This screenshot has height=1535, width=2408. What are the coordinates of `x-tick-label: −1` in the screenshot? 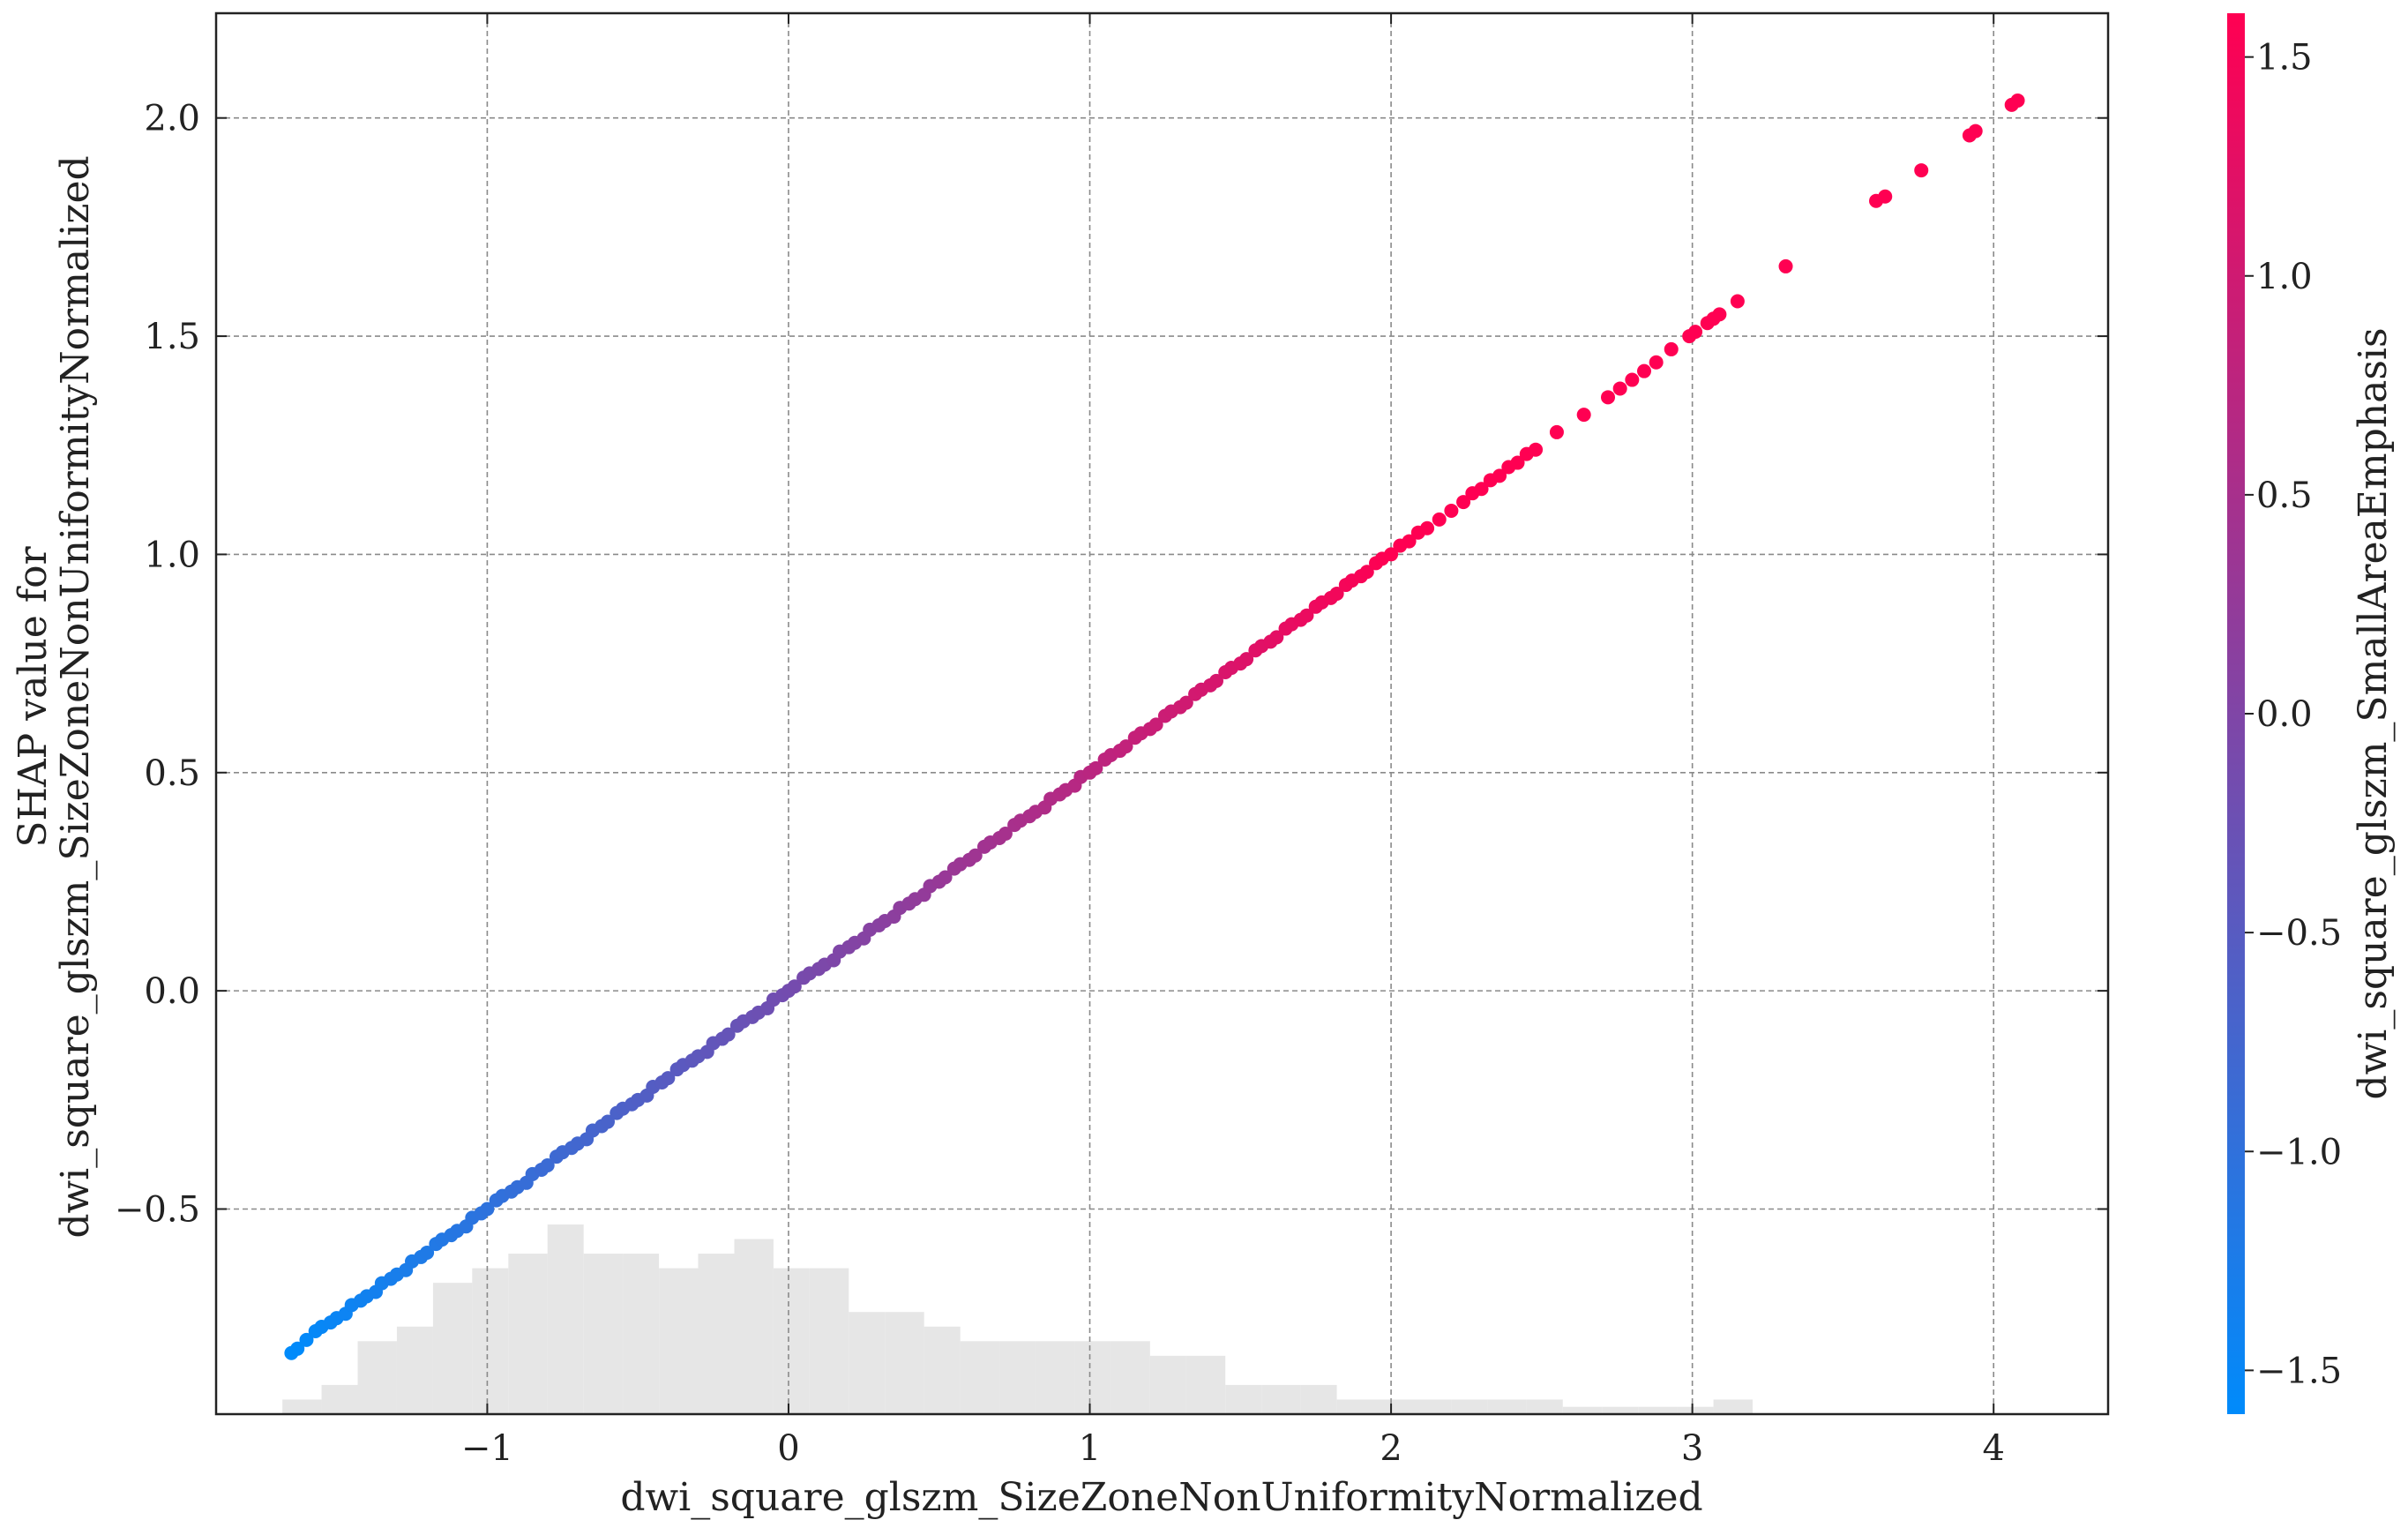 It's located at (487, 1449).